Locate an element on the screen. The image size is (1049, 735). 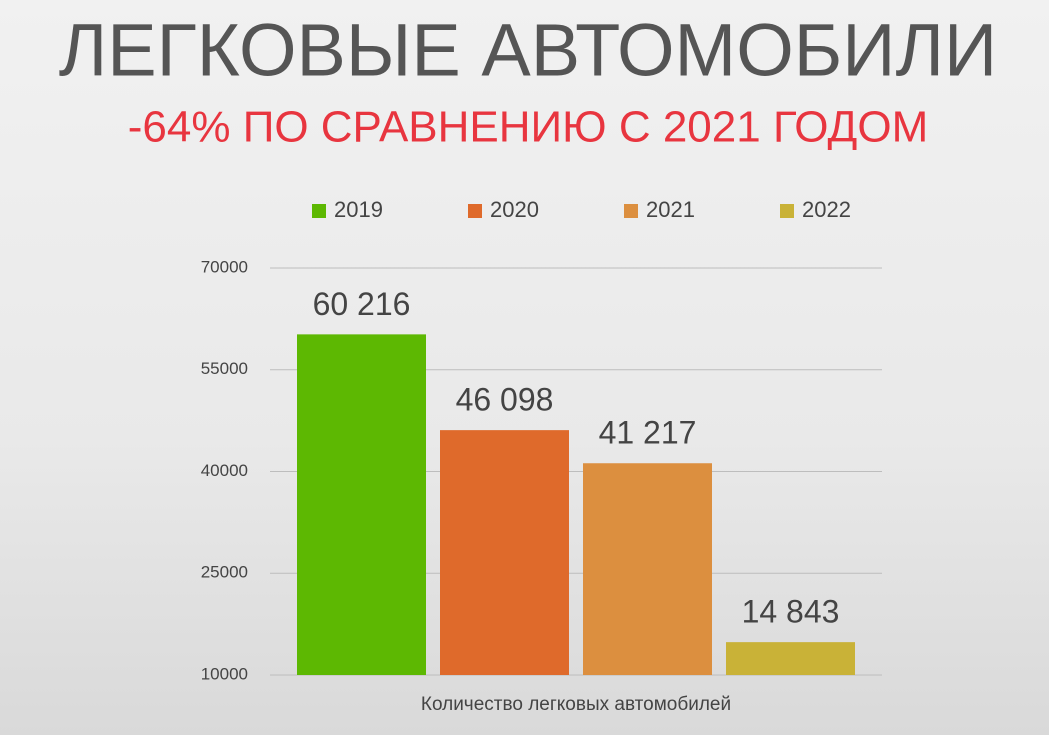
value-label: 41 217 is located at coordinates (648, 433).